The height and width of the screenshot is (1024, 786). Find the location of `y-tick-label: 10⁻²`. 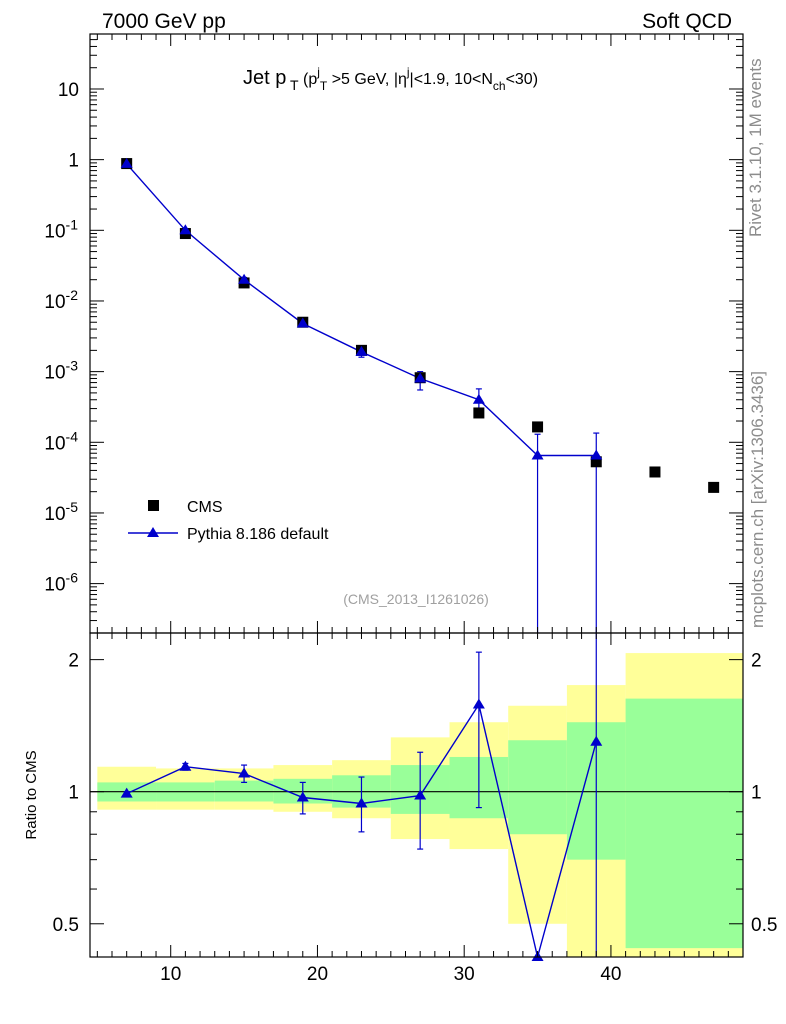

y-tick-label: 10⁻² is located at coordinates (61, 300).